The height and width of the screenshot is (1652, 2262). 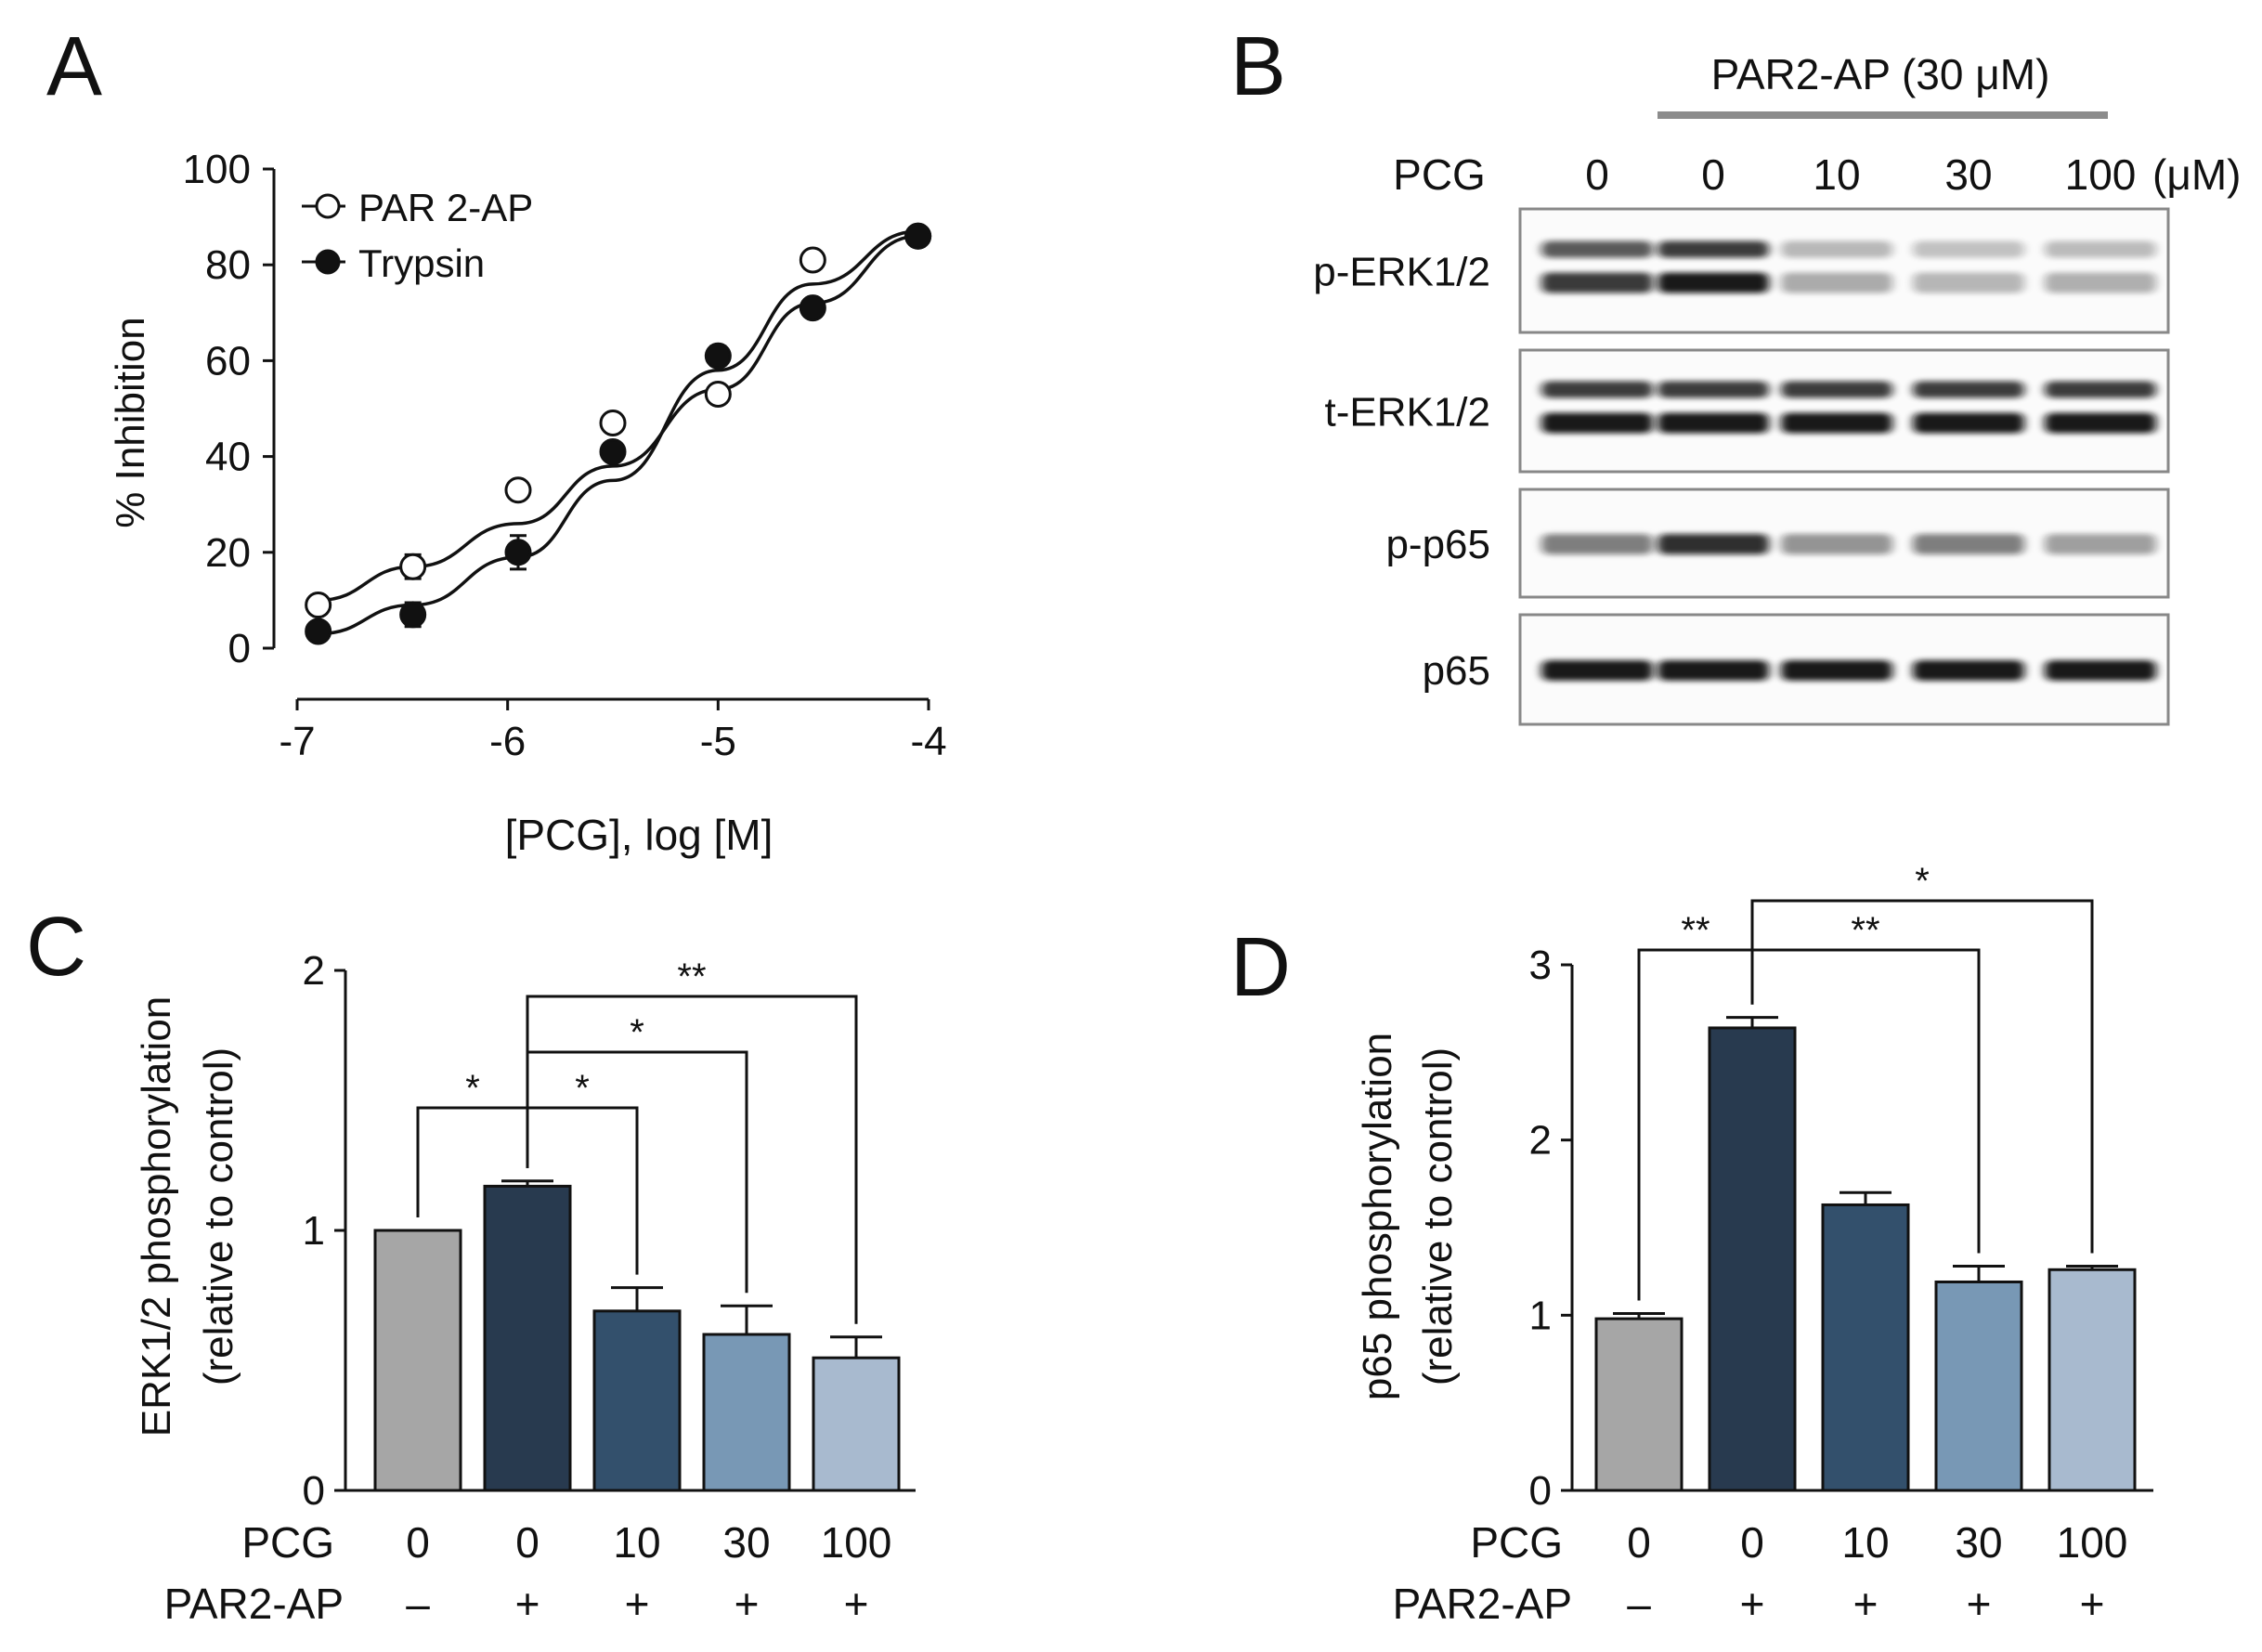 I want to click on pcg-row-label: PCG, so click(x=1439, y=175).